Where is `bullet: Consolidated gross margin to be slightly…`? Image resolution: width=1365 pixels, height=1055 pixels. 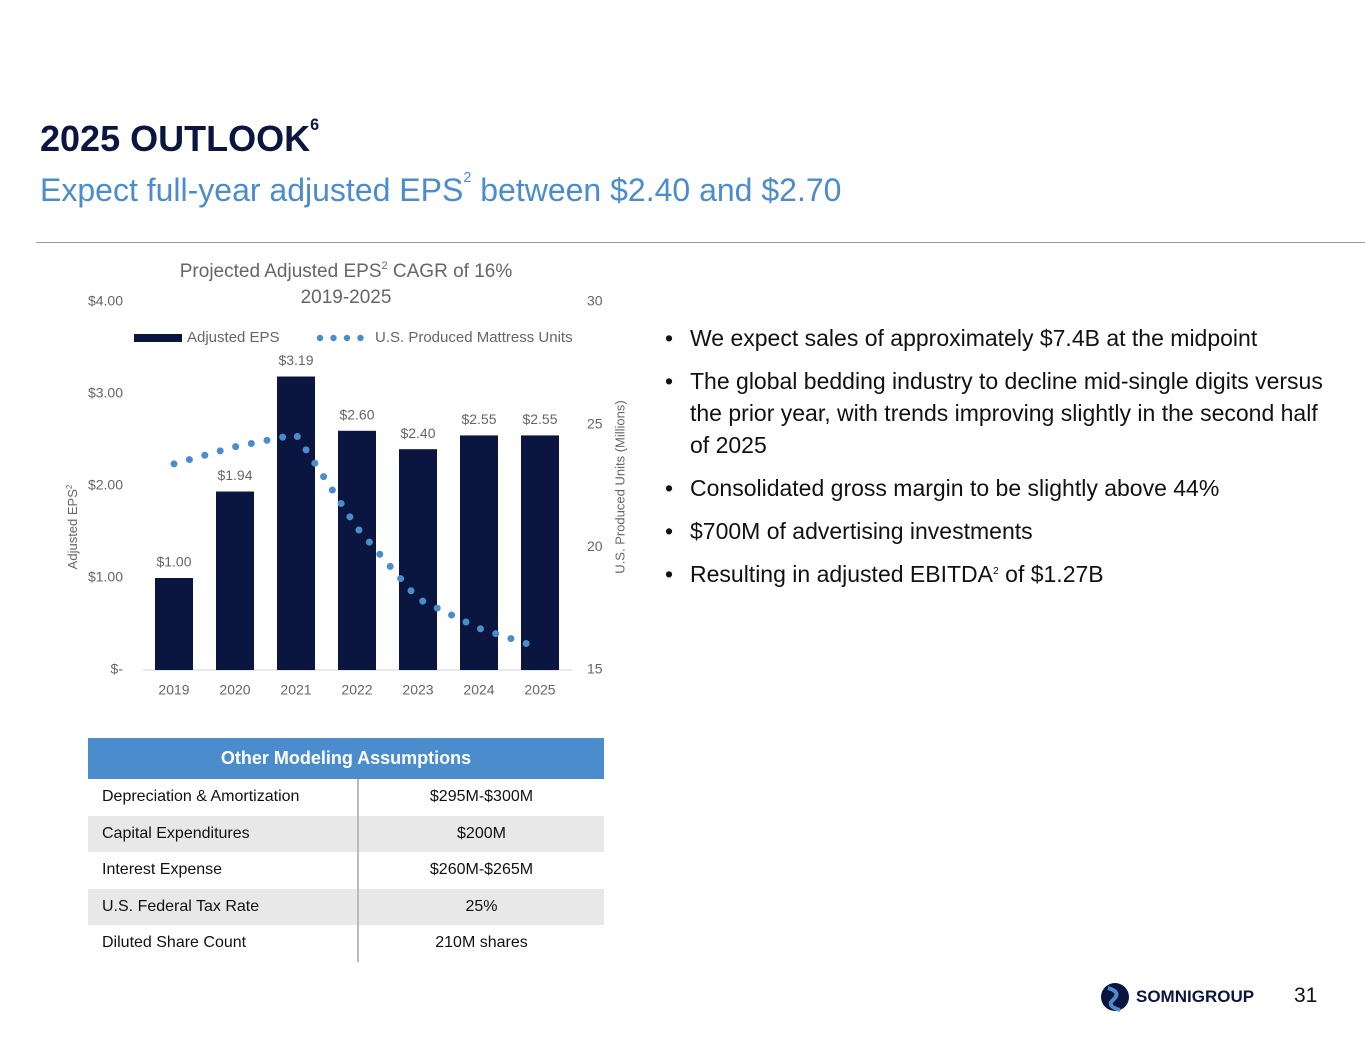
bullet: Consolidated gross margin to be slightly… is located at coordinates (1000, 488).